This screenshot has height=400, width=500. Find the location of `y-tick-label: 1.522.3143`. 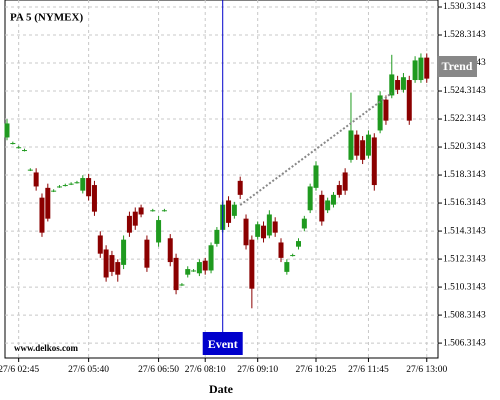

y-tick-label: 1.522.3143 is located at coordinates (464, 119).